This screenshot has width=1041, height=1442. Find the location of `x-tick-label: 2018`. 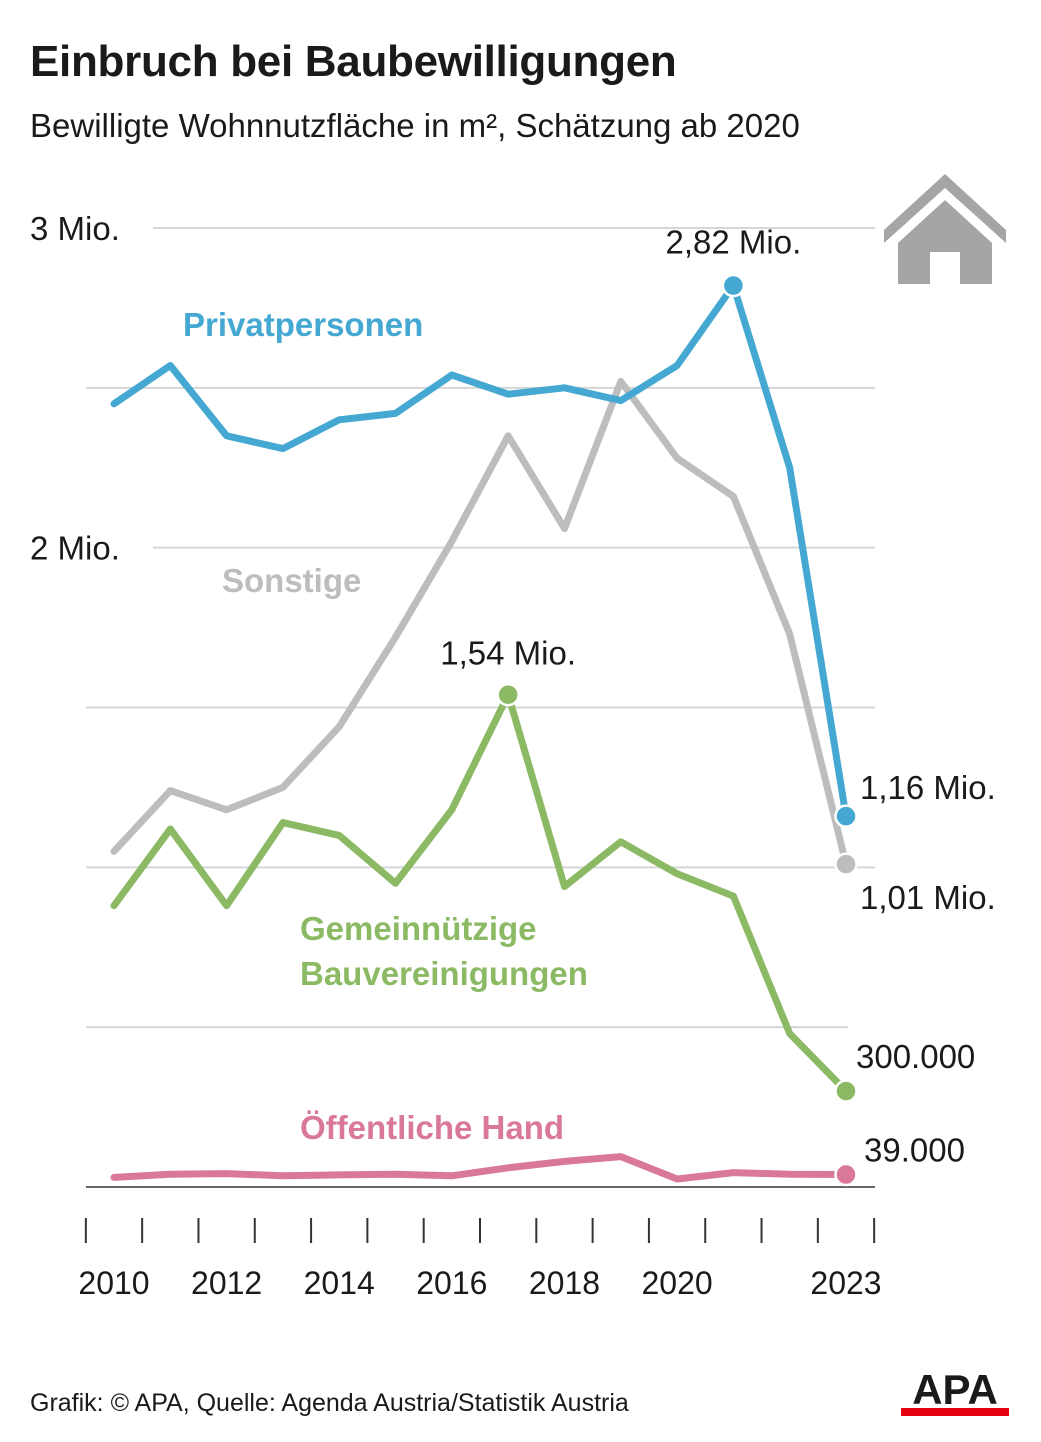

x-tick-label: 2018 is located at coordinates (564, 1283).